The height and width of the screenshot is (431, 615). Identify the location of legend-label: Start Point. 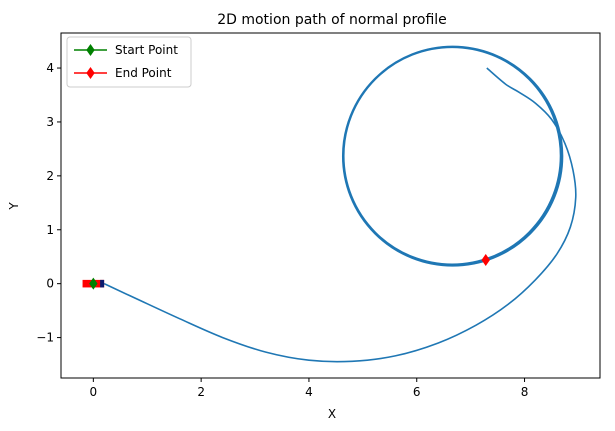
(146, 50).